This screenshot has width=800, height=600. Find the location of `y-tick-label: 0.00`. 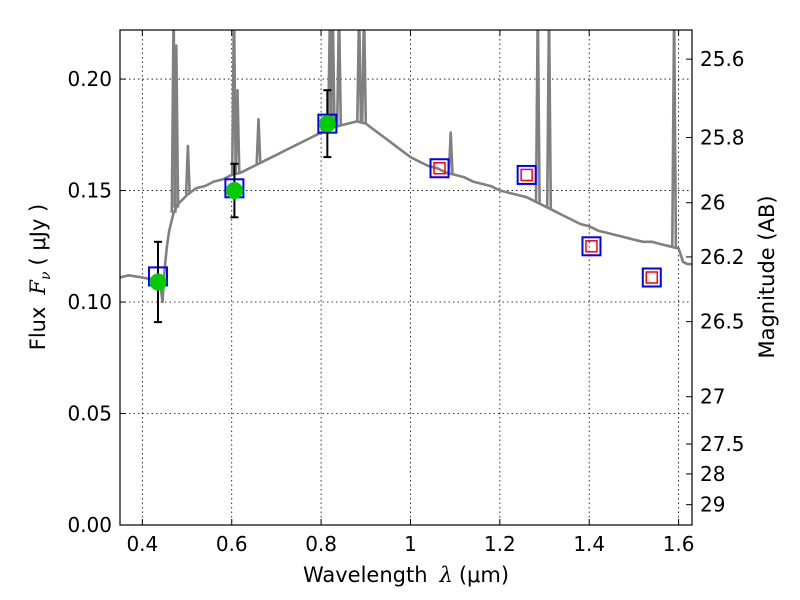

y-tick-label: 0.00 is located at coordinates (89, 525).